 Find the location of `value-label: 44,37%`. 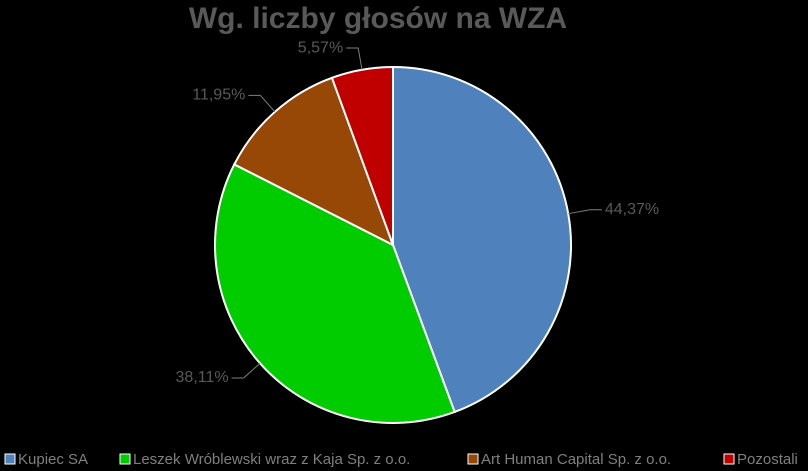

value-label: 44,37% is located at coordinates (632, 209).